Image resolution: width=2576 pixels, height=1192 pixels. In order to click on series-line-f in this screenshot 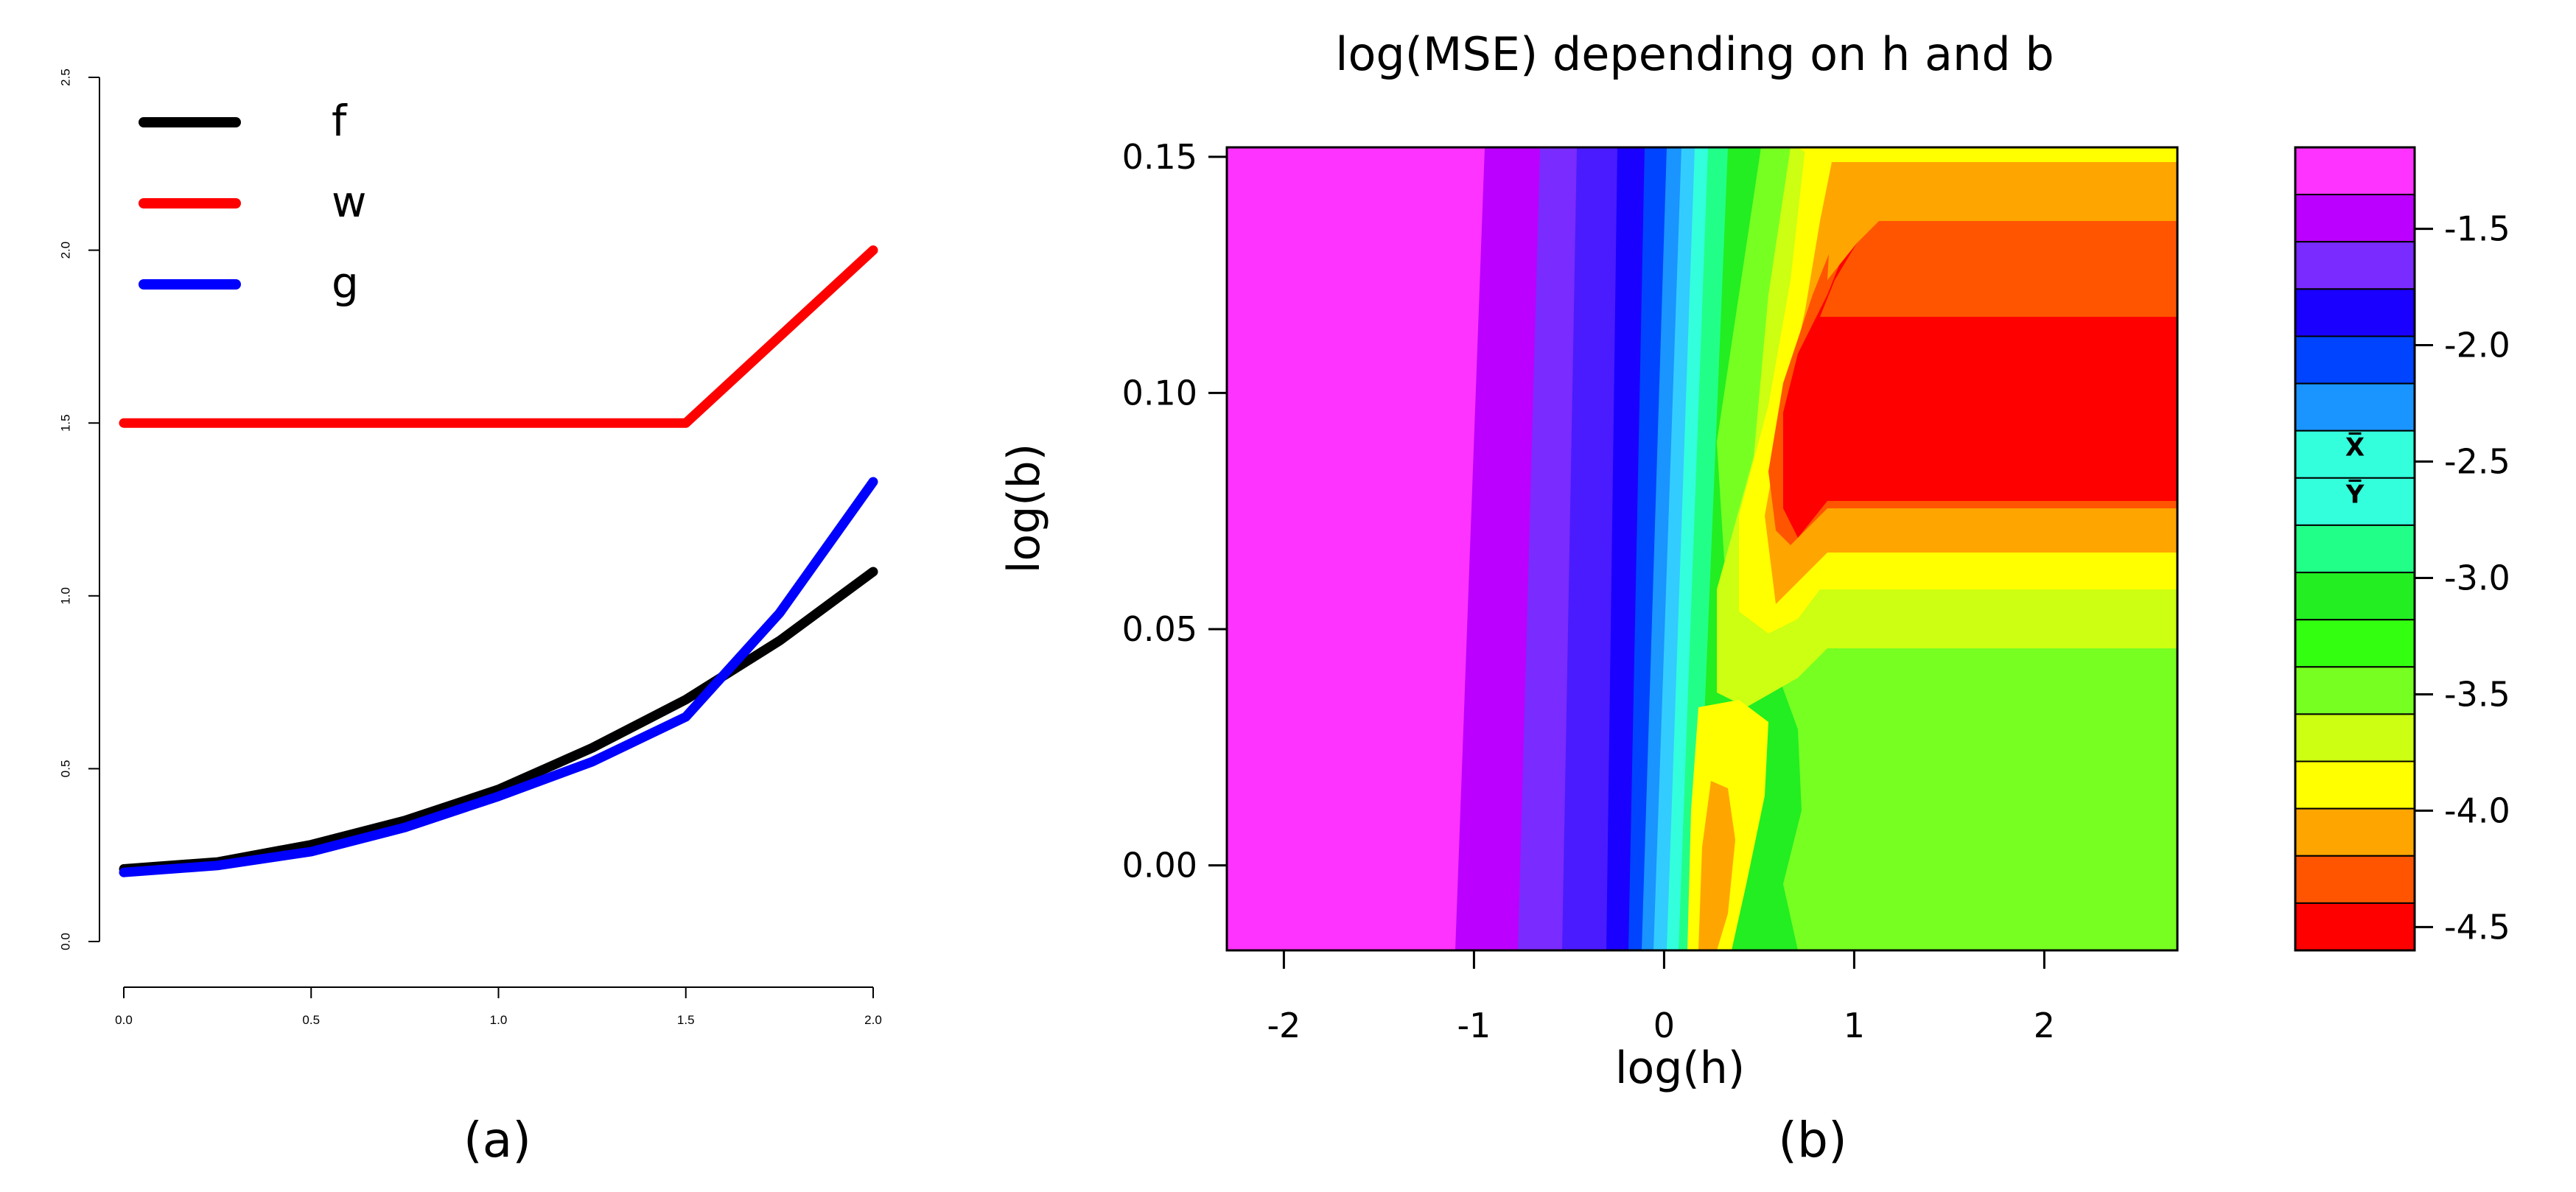, I will do `click(498, 720)`.